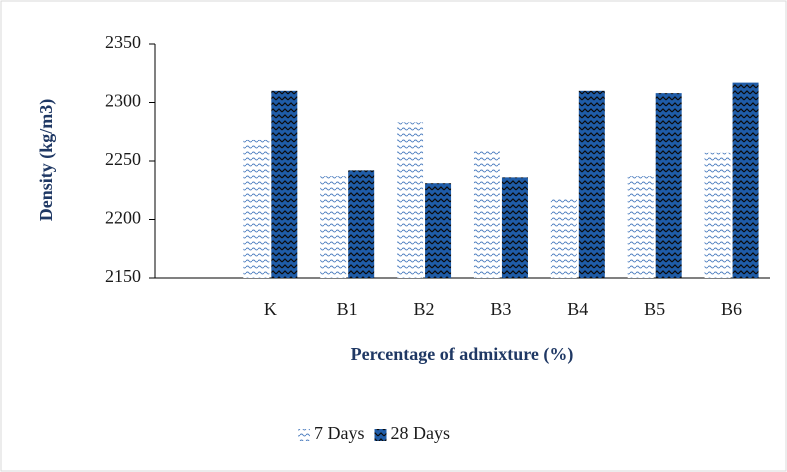  What do you see at coordinates (421, 433) in the screenshot?
I see `legend-label: 28 Days` at bounding box center [421, 433].